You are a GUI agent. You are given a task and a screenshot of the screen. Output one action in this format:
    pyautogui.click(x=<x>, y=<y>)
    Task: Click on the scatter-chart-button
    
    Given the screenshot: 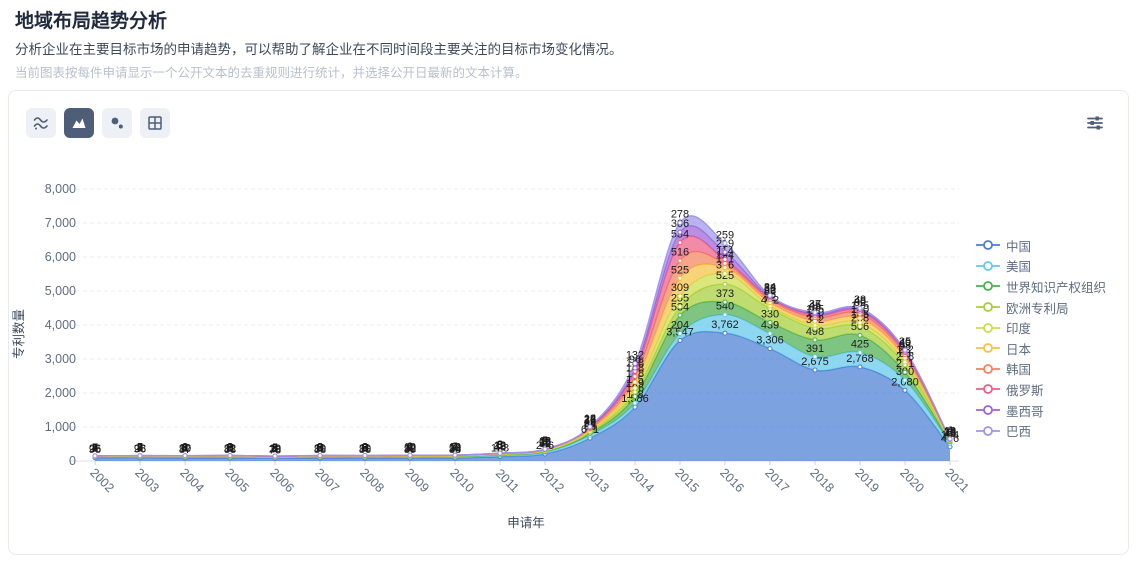 What is the action you would take?
    pyautogui.click(x=117, y=123)
    